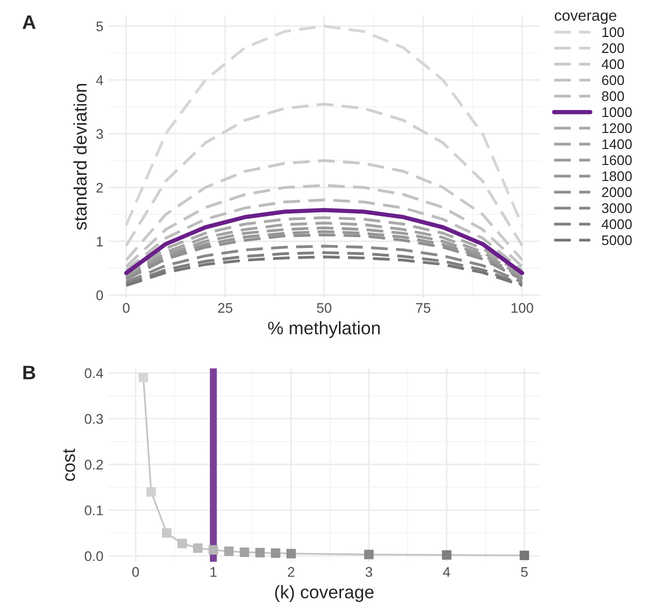 The image size is (649, 614). What do you see at coordinates (93, 419) in the screenshot?
I see `y-tick-label: 0.3` at bounding box center [93, 419].